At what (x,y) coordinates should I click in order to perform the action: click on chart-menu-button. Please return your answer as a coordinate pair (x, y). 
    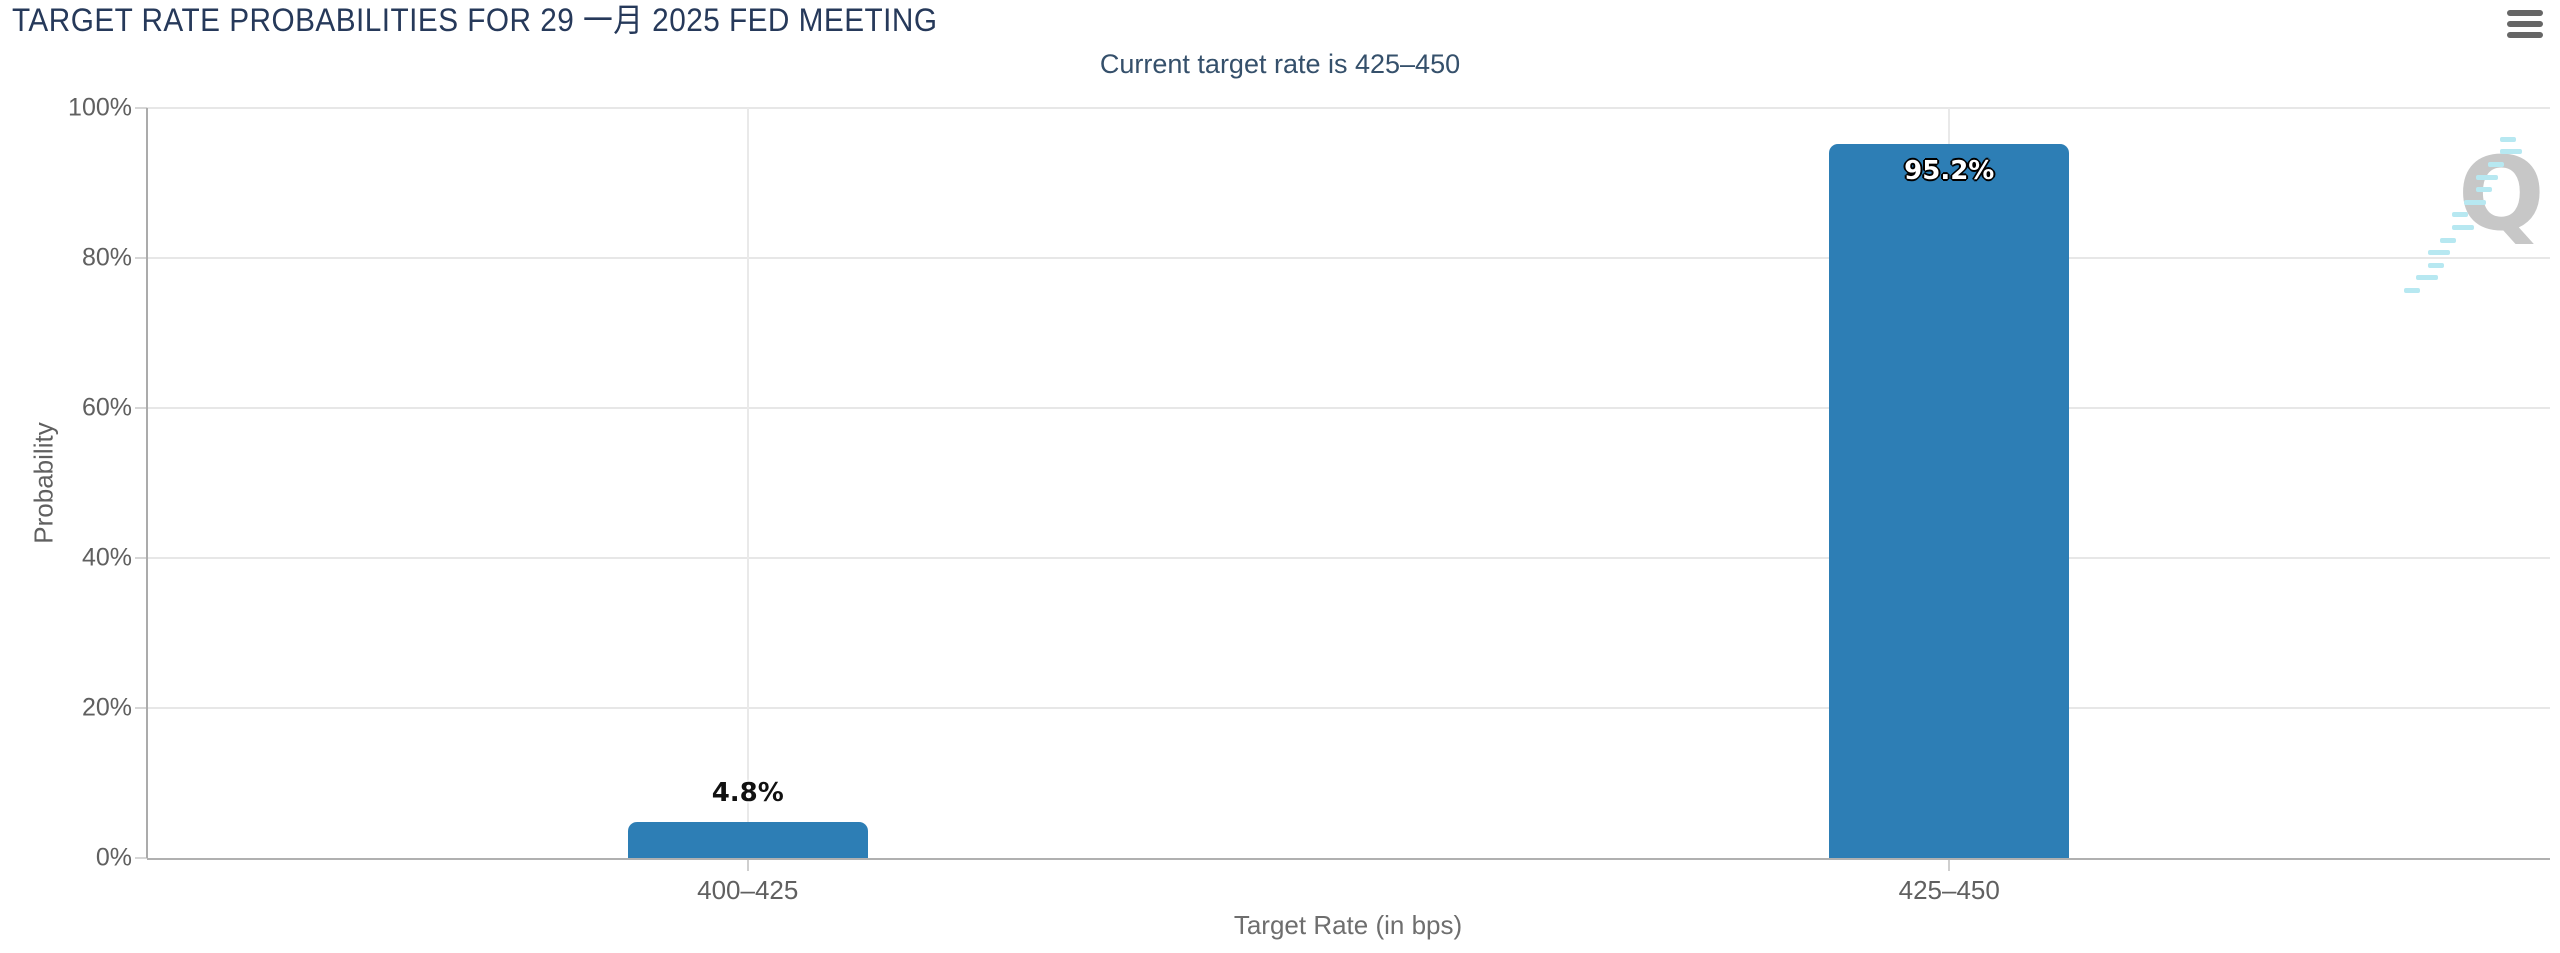
    Looking at the image, I should click on (2525, 24).